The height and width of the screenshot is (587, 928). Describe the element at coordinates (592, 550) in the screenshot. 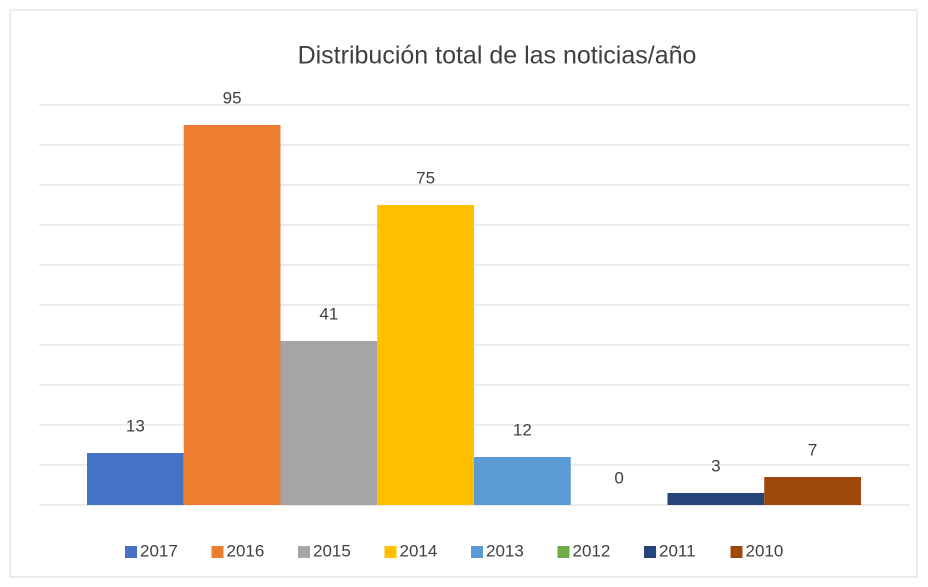

I see `legend-label: 2012` at that location.